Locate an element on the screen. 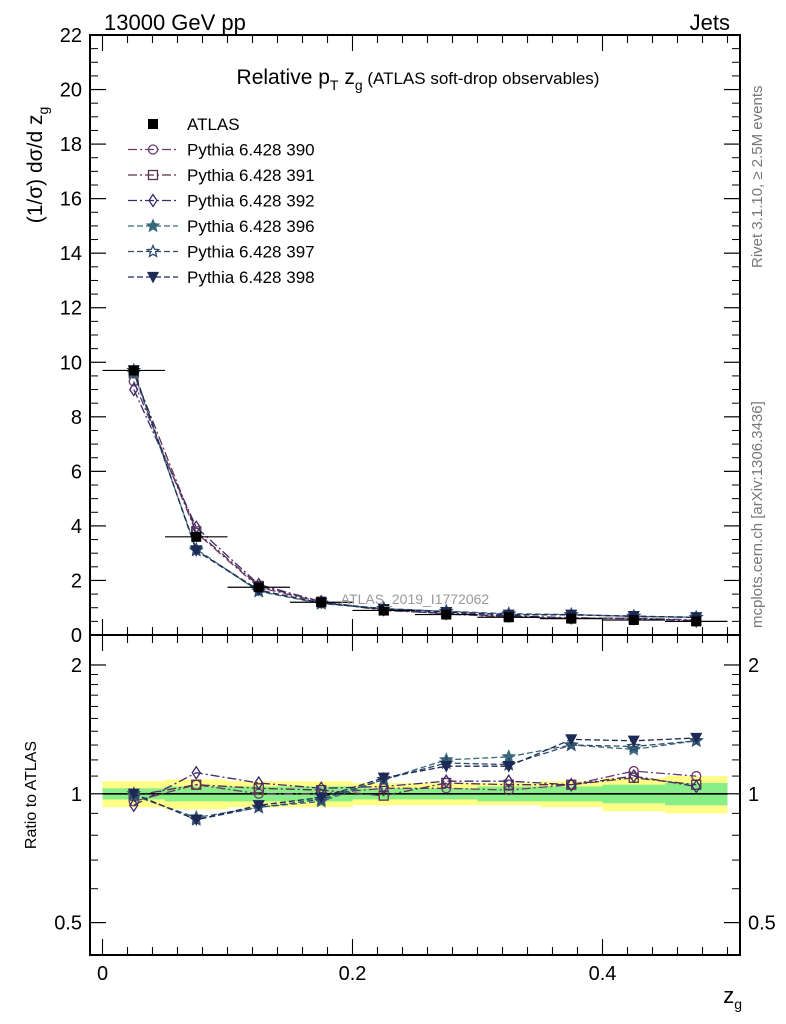 This screenshot has height=1024, width=786. ratio-y-axis-label: Ratio to ATLAS is located at coordinates (31, 795).